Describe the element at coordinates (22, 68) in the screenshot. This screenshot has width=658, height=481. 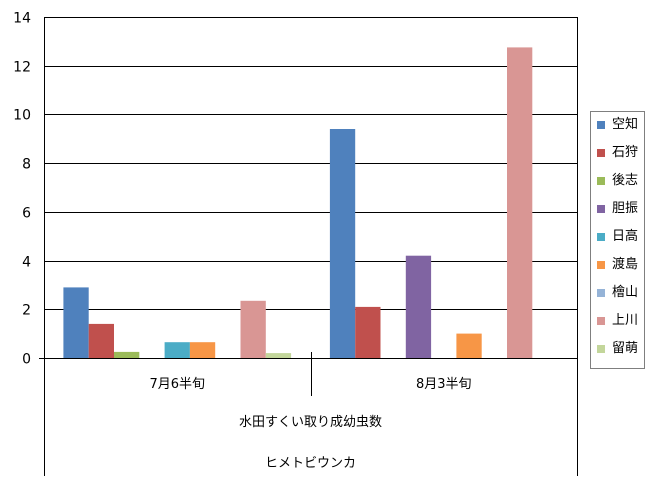
I see `y-tick-label: 12` at that location.